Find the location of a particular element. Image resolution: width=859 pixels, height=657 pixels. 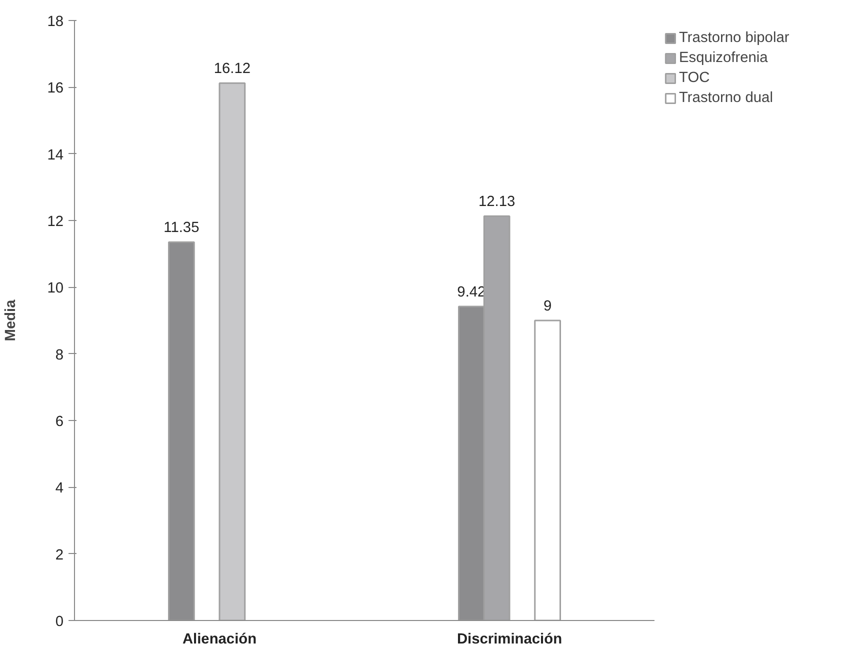

y-tick-label: 18 is located at coordinates (55, 22).